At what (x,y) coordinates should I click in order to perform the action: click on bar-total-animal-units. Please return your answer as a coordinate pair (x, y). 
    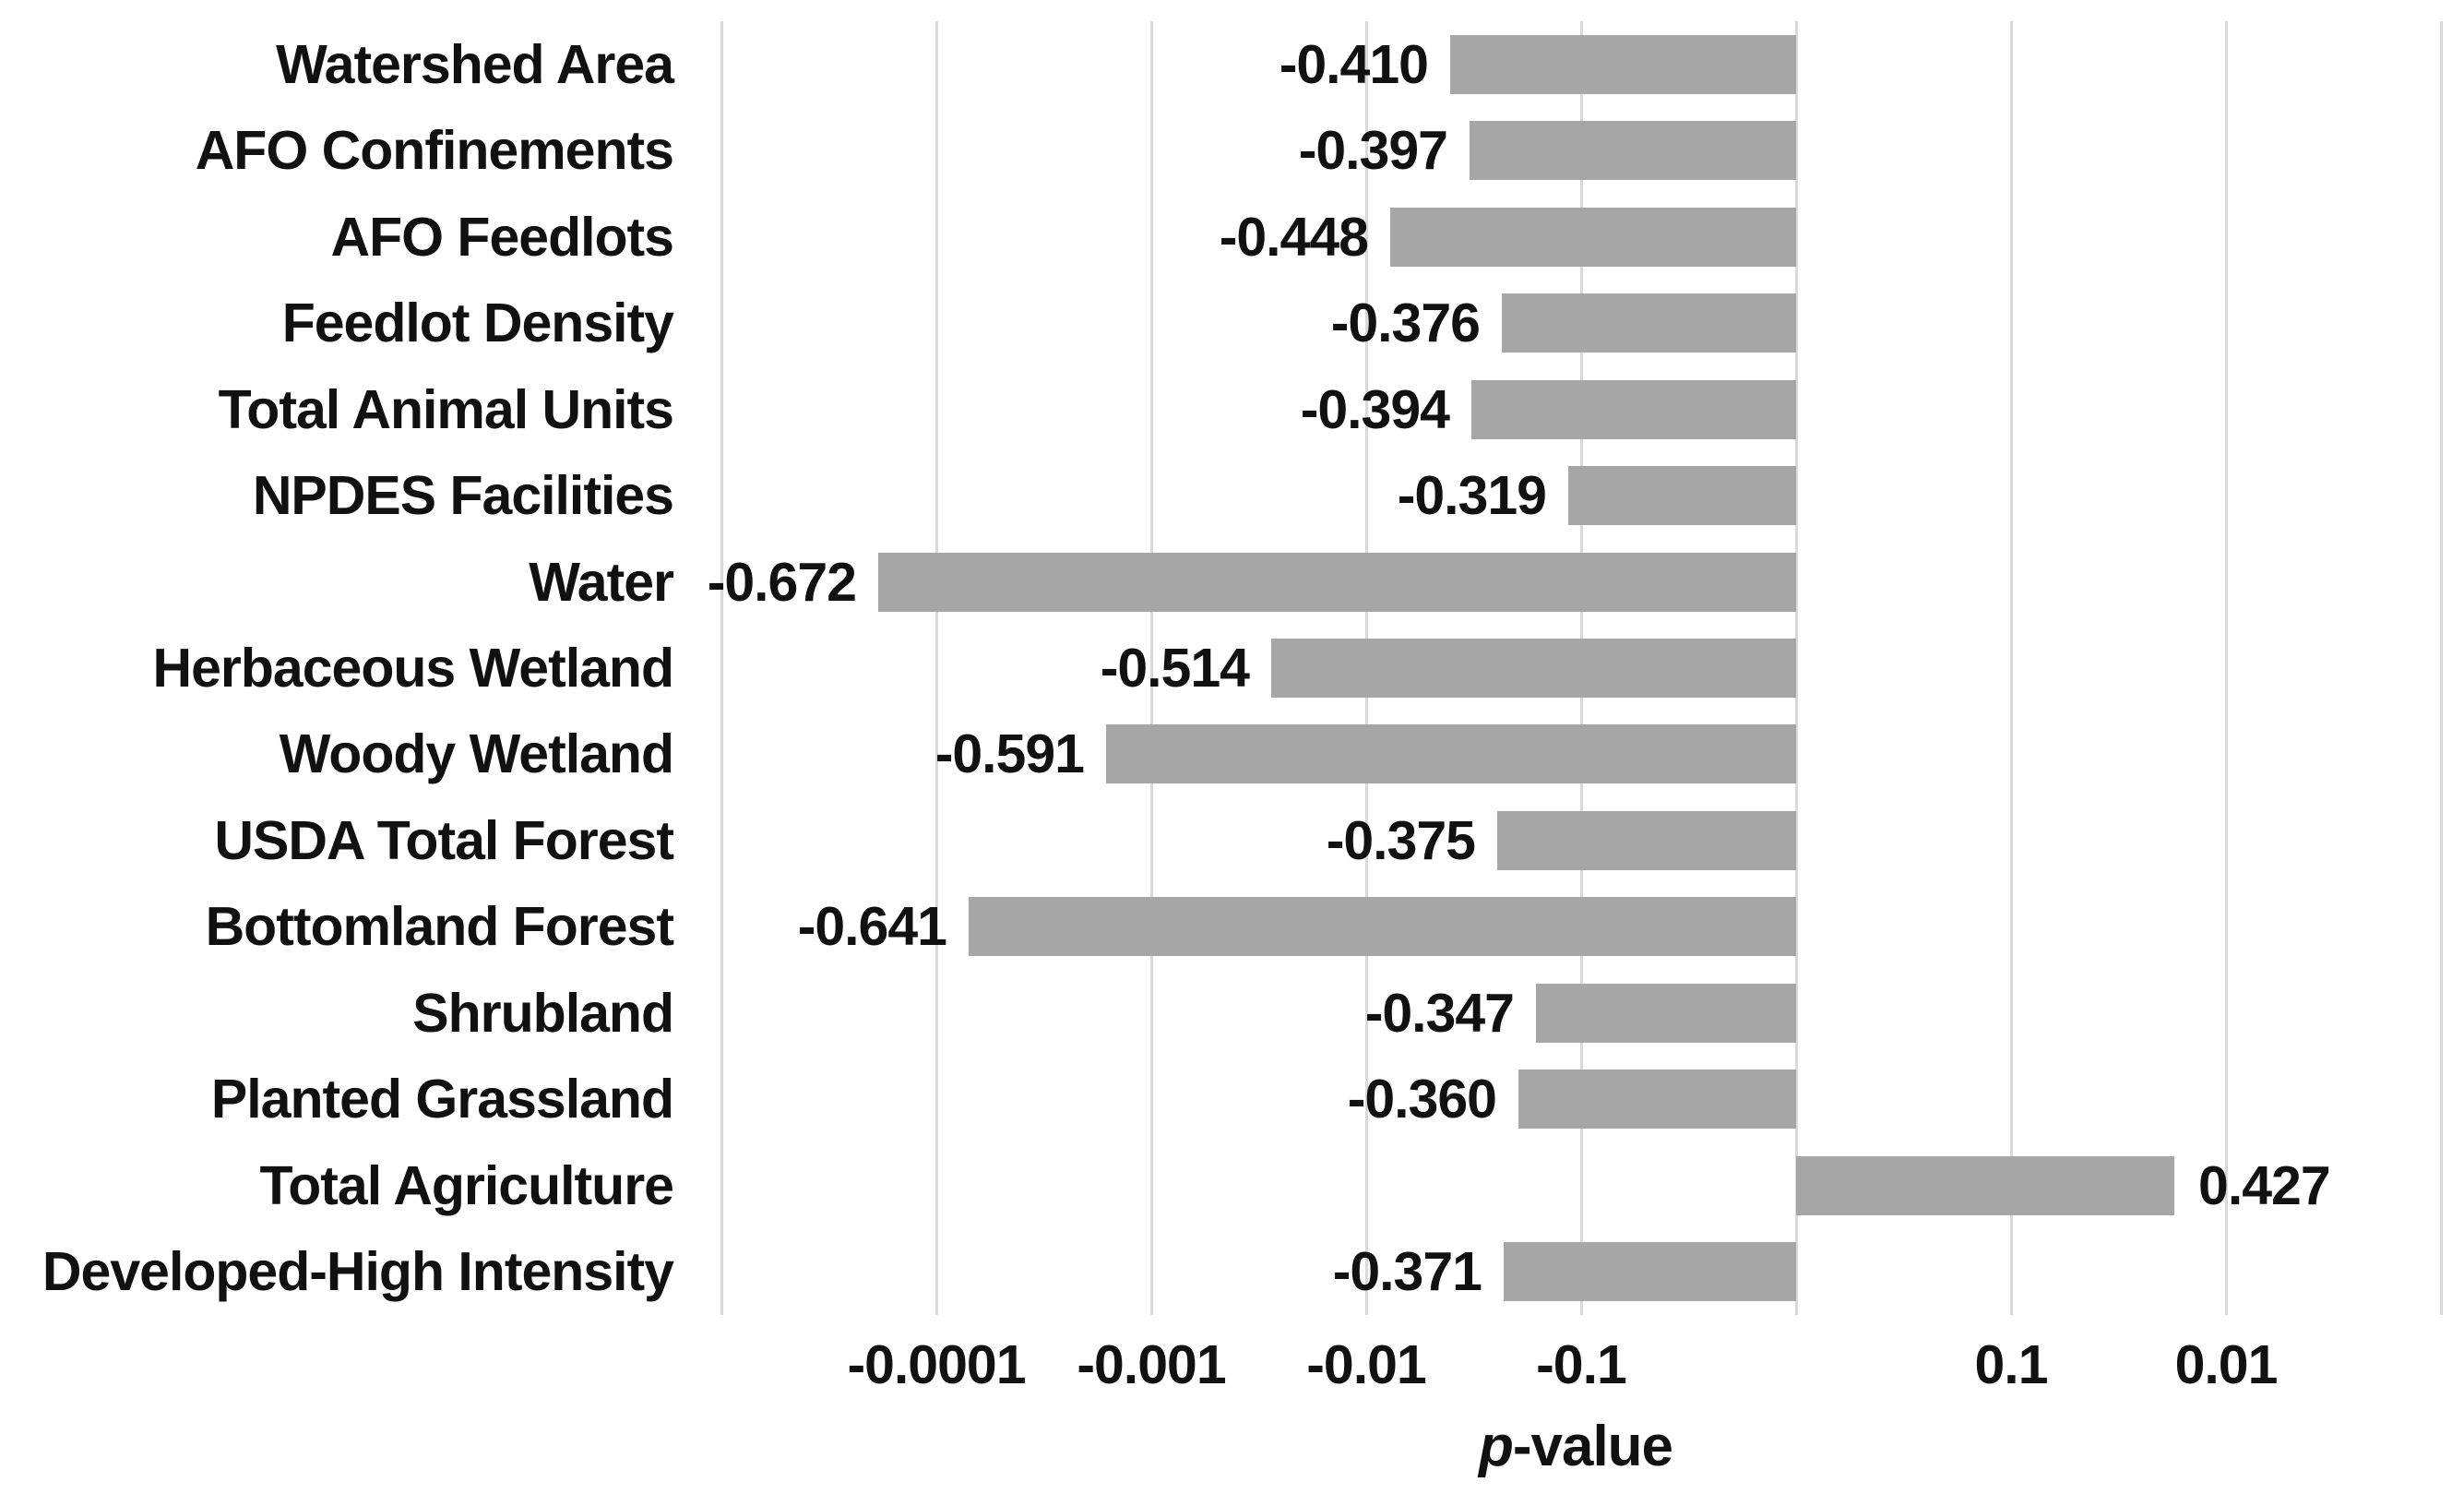
    Looking at the image, I should click on (1633, 409).